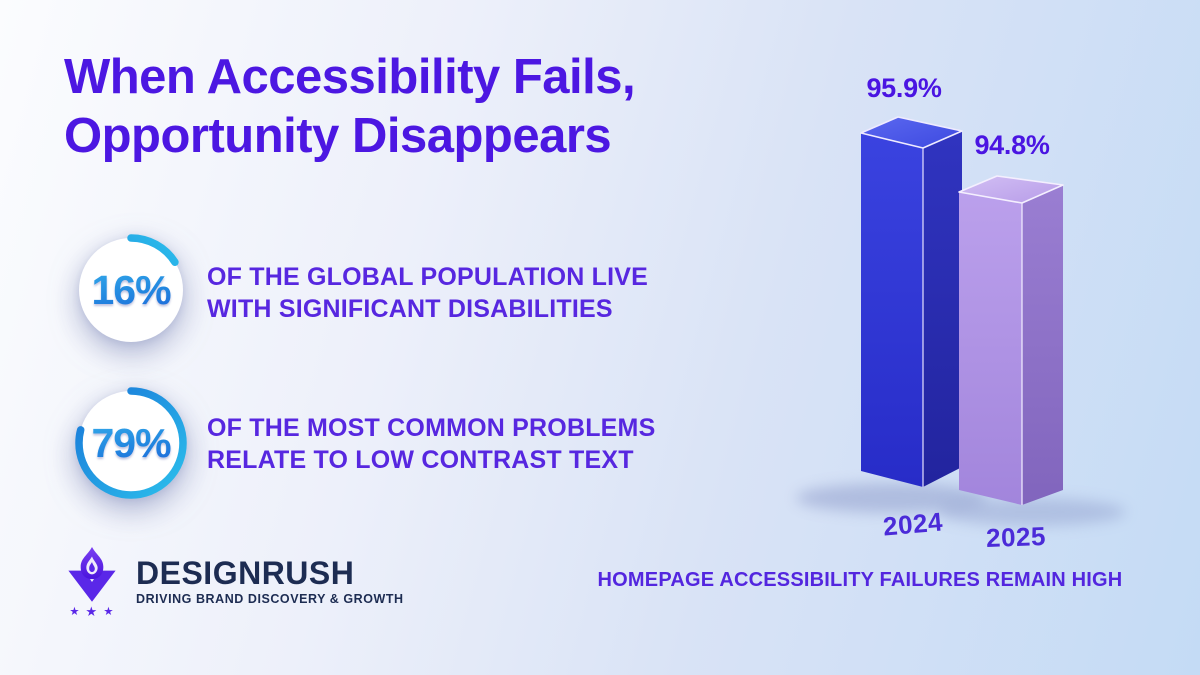  I want to click on bar-2024, so click(911, 301).